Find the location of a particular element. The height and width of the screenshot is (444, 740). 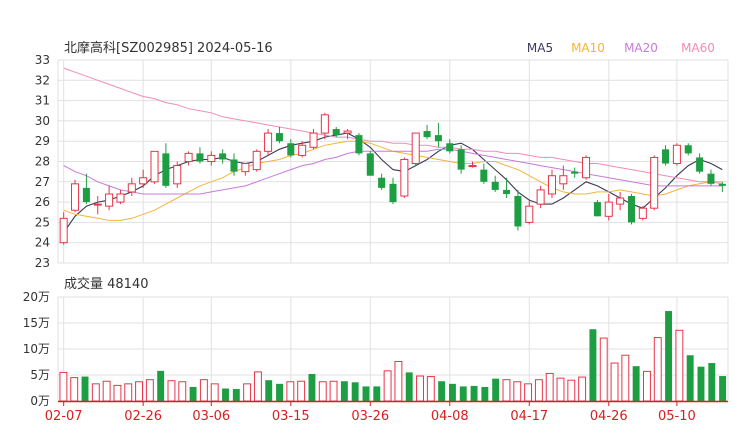

price-tick-label: 33 is located at coordinates (42, 60).